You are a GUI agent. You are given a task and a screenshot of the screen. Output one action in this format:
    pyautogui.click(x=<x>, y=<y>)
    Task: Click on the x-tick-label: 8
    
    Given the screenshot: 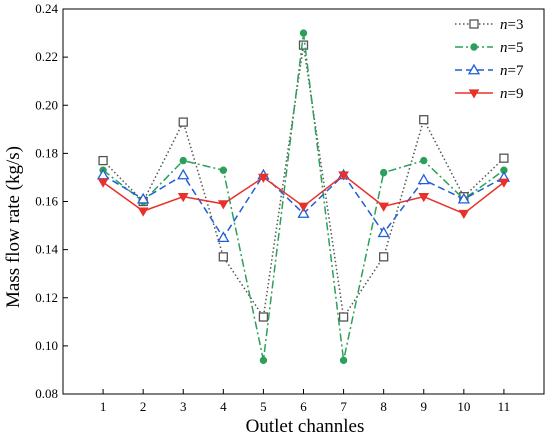 What is the action you would take?
    pyautogui.click(x=383, y=406)
    